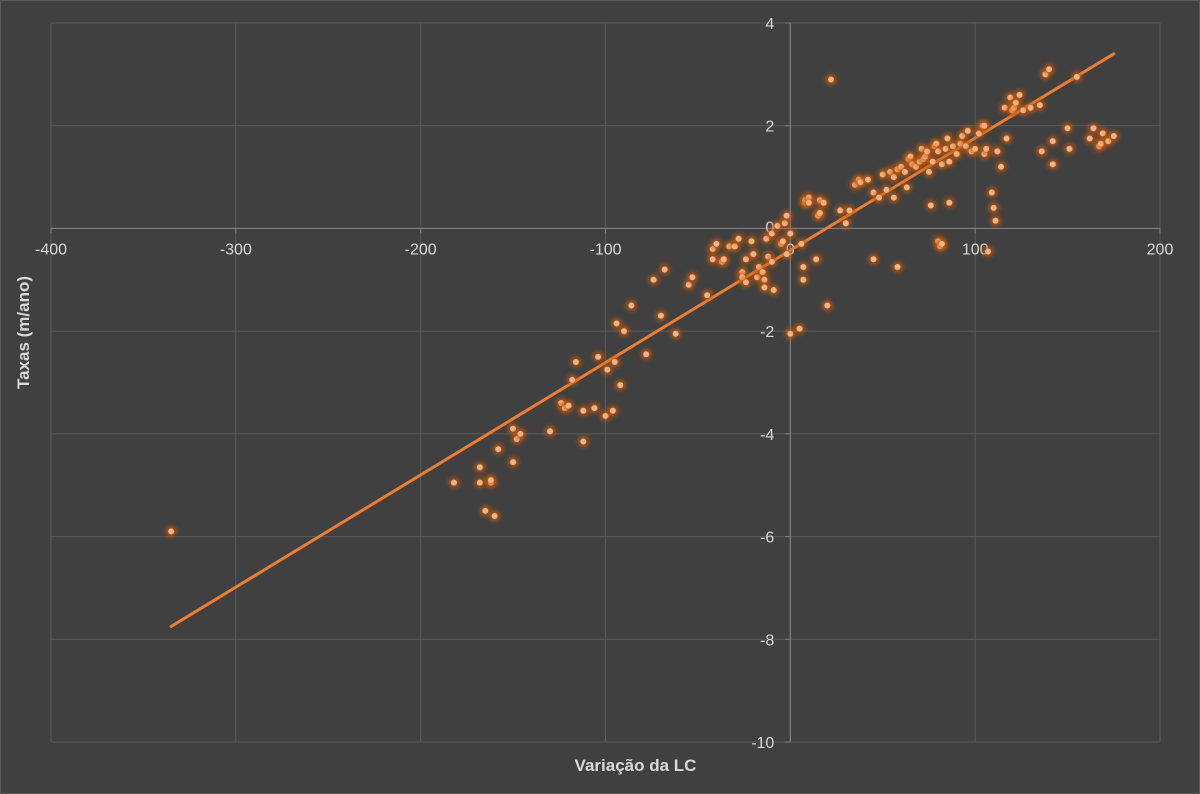 This screenshot has width=1200, height=794. I want to click on y-tick-label: -2, so click(767, 332).